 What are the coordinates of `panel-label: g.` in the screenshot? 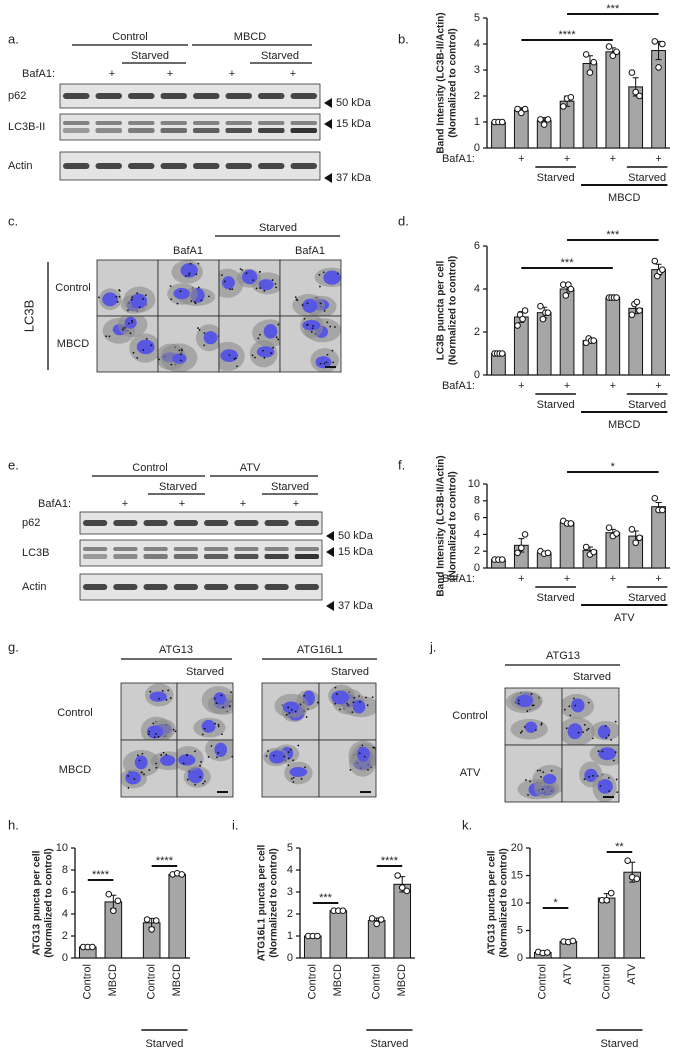 It's located at (13, 646).